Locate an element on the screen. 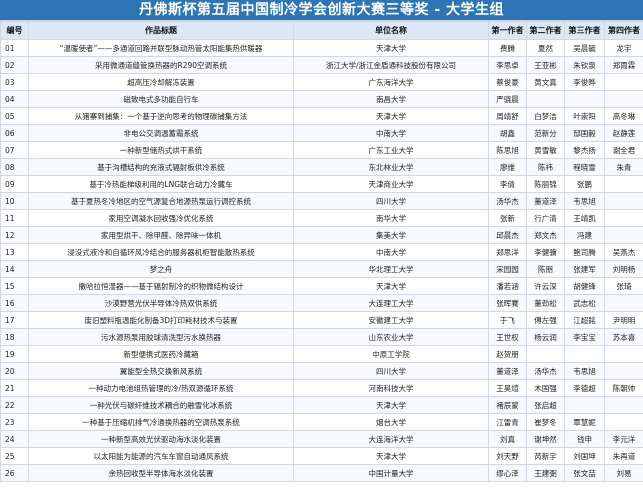 Image resolution: width=643 pixels, height=492 pixels. cell-number: 10 is located at coordinates (14, 201).